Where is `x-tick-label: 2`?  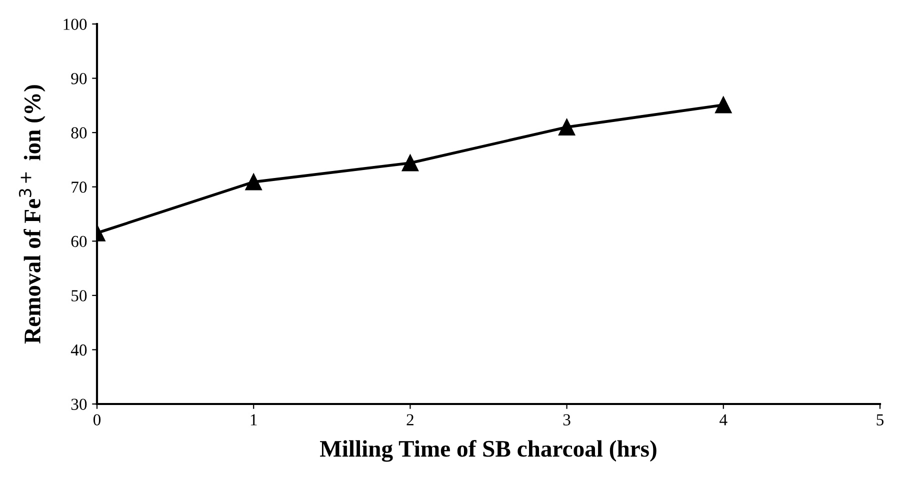 x-tick-label: 2 is located at coordinates (410, 420).